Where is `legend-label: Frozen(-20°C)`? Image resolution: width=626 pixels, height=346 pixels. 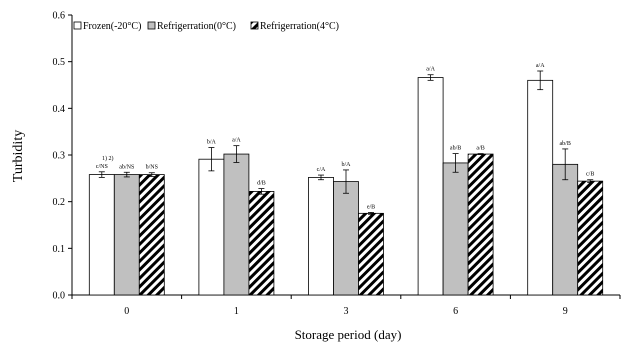 legend-label: Frozen(-20°C) is located at coordinates (112, 26).